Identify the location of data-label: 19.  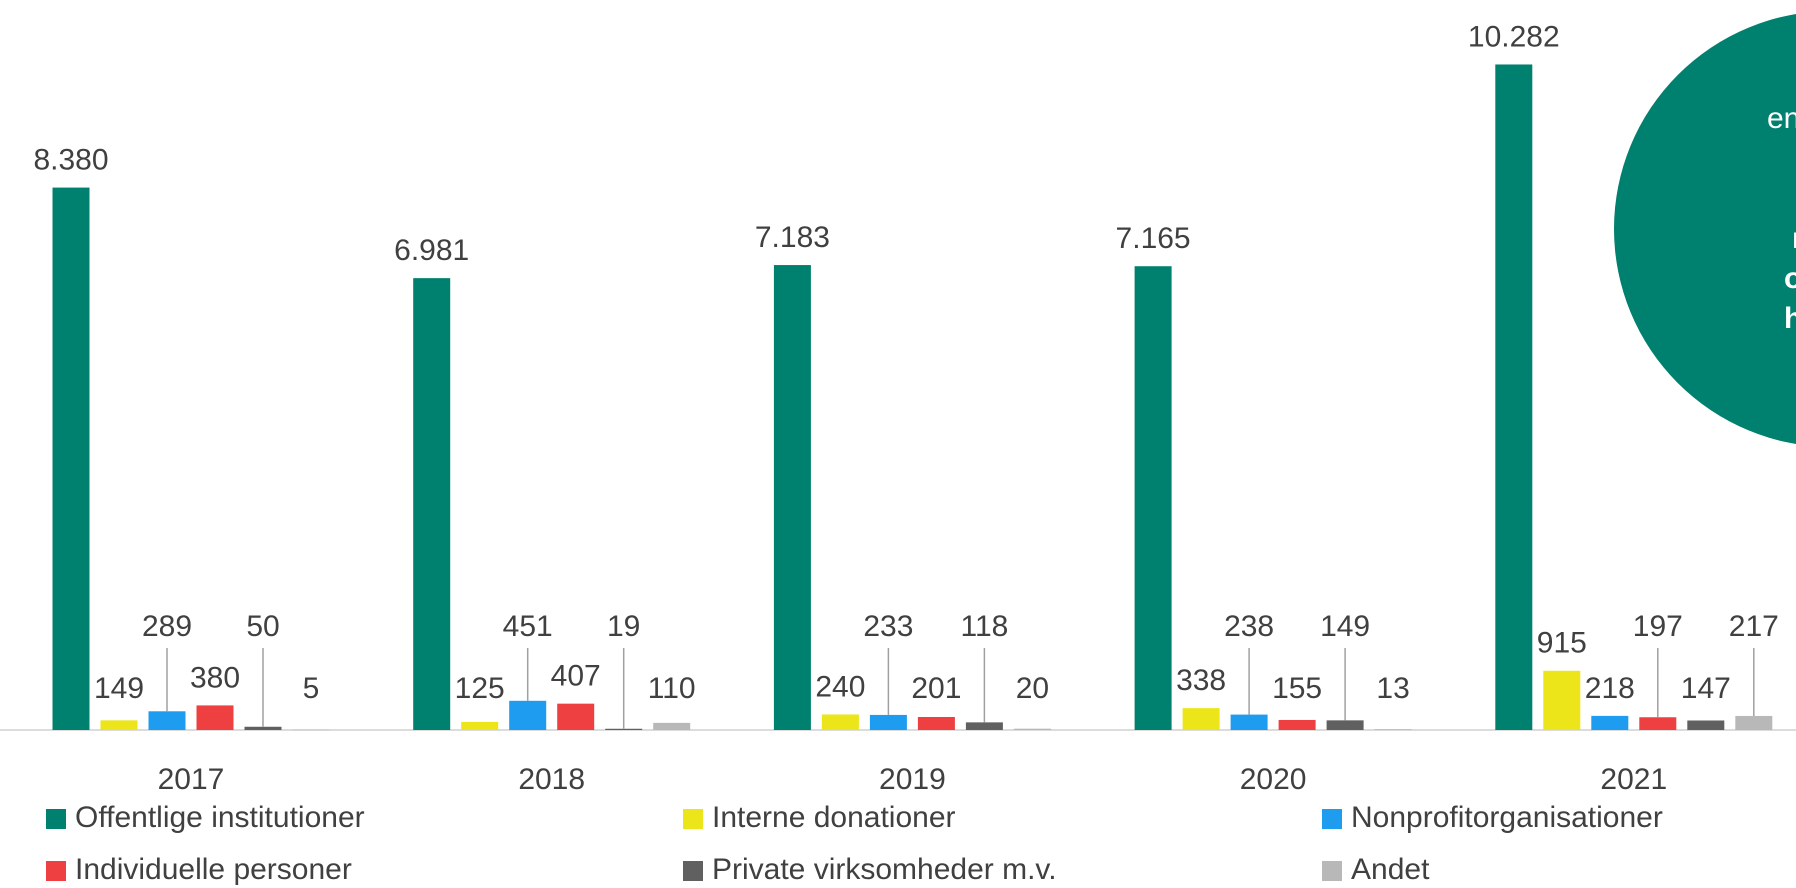
(623, 626).